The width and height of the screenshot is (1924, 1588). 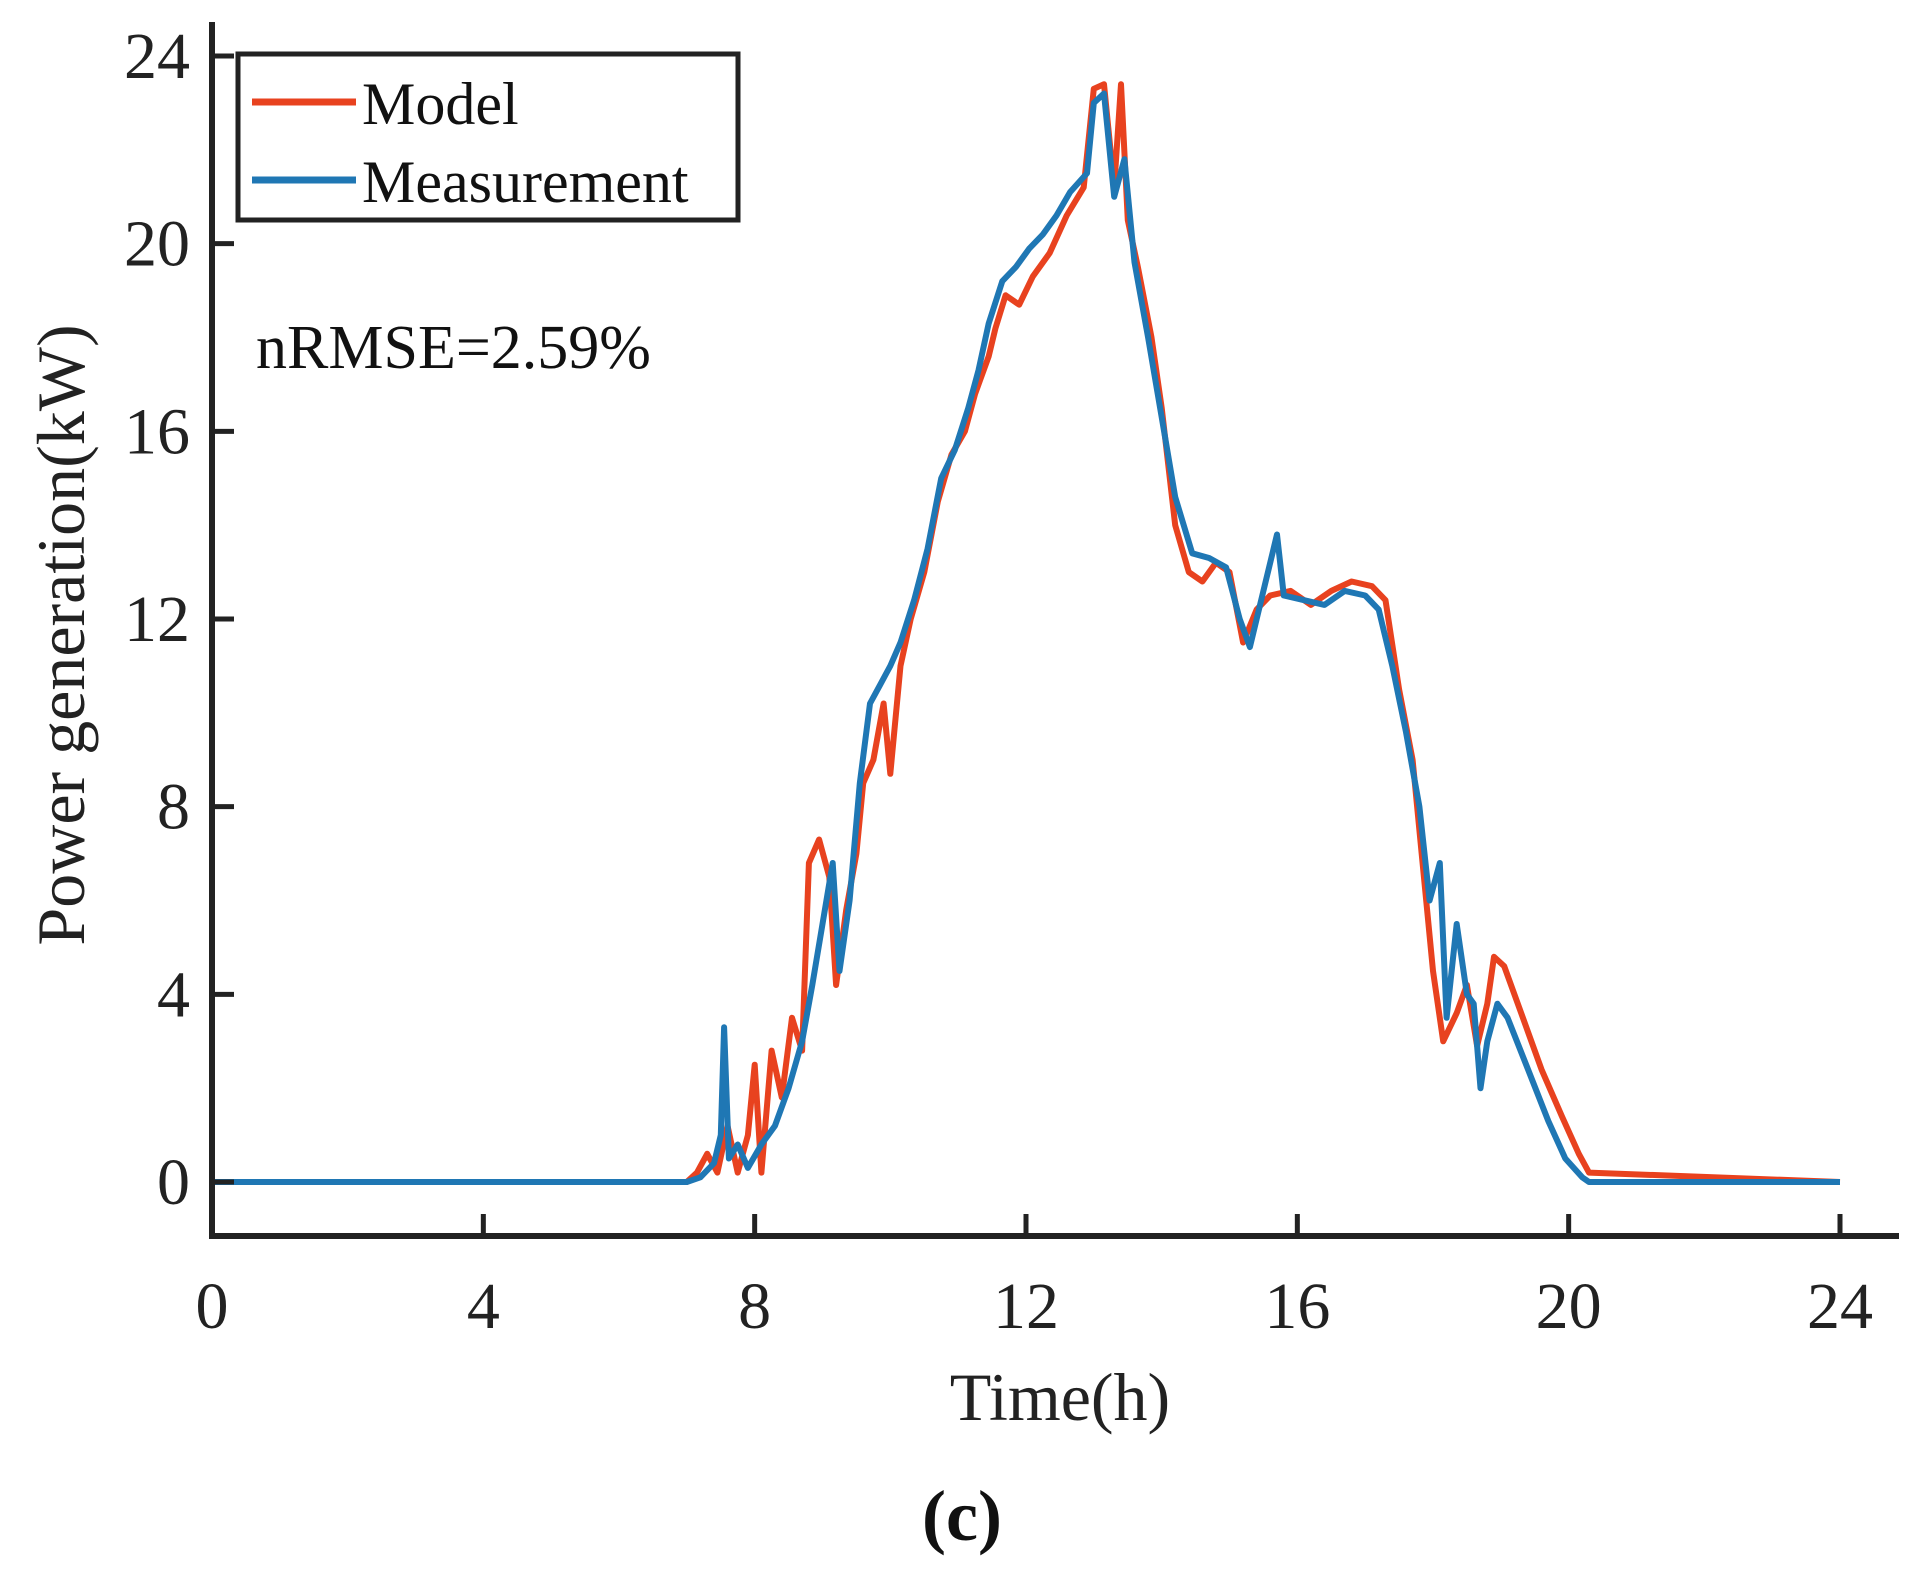 What do you see at coordinates (173, 807) in the screenshot?
I see `y-tick-label: 8` at bounding box center [173, 807].